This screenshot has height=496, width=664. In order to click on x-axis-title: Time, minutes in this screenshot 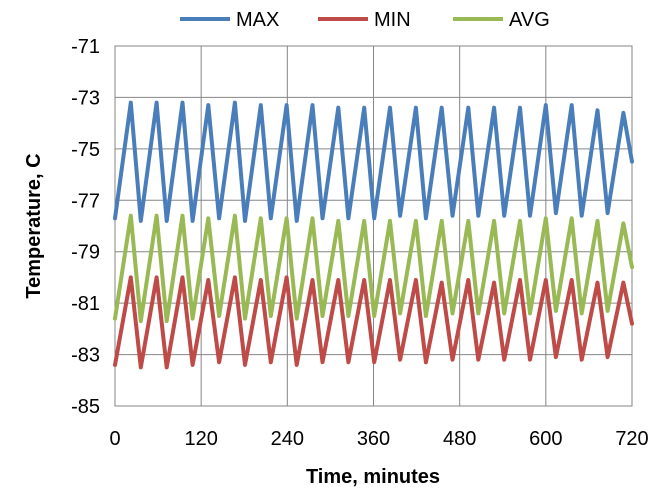, I will do `click(373, 477)`.